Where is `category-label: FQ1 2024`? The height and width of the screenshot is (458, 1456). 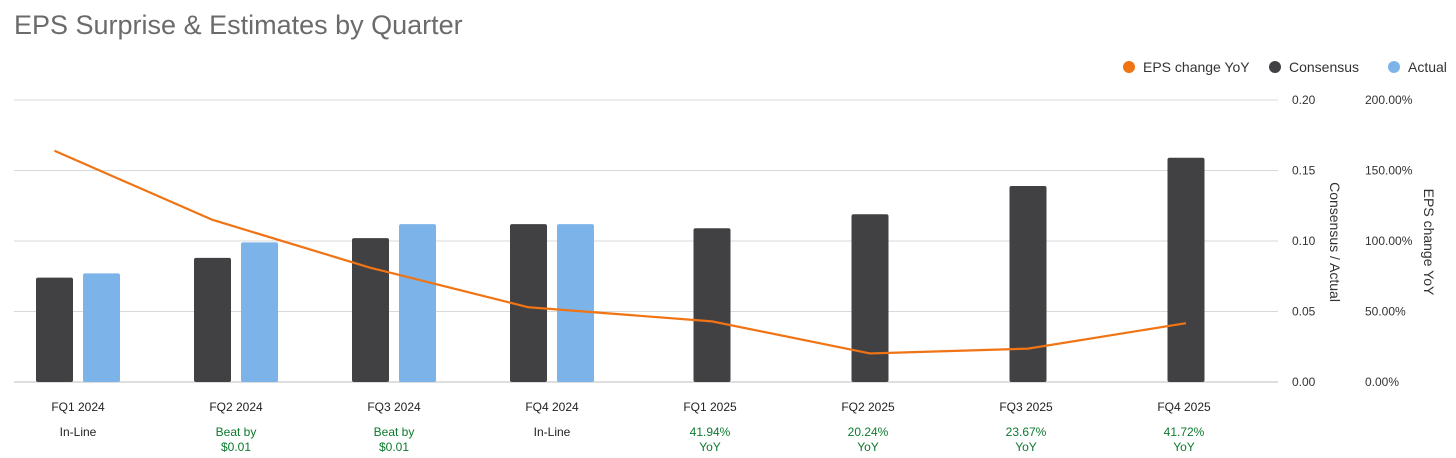
category-label: FQ1 2024 is located at coordinates (78, 407).